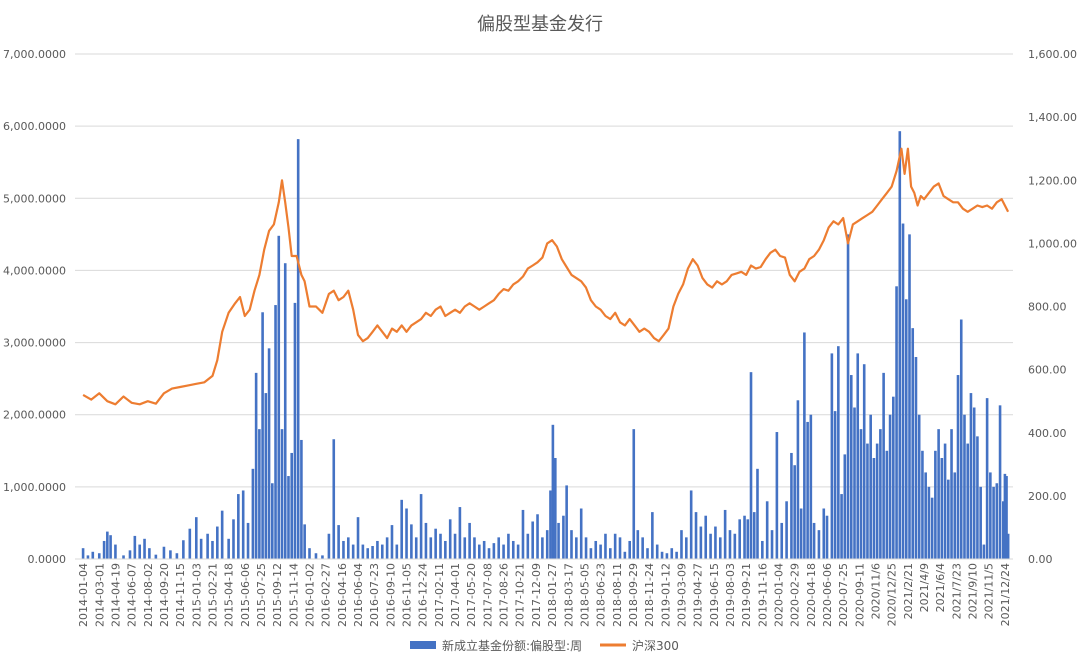  What do you see at coordinates (1047, 370) in the screenshot?
I see `right-tick-label: 600.00` at bounding box center [1047, 370].